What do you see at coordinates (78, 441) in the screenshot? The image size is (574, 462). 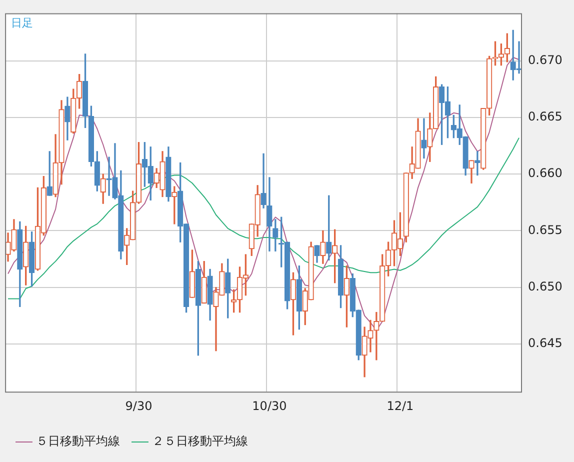 I see `legend-label: ５日移動平均線` at bounding box center [78, 441].